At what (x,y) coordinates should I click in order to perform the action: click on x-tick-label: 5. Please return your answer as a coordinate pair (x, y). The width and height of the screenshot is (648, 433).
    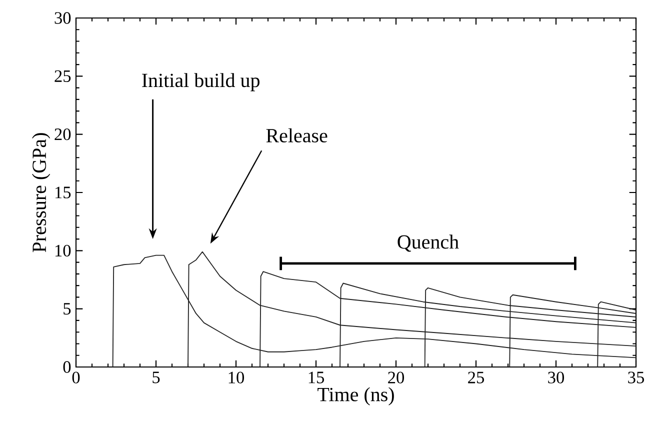
    Looking at the image, I should click on (156, 378).